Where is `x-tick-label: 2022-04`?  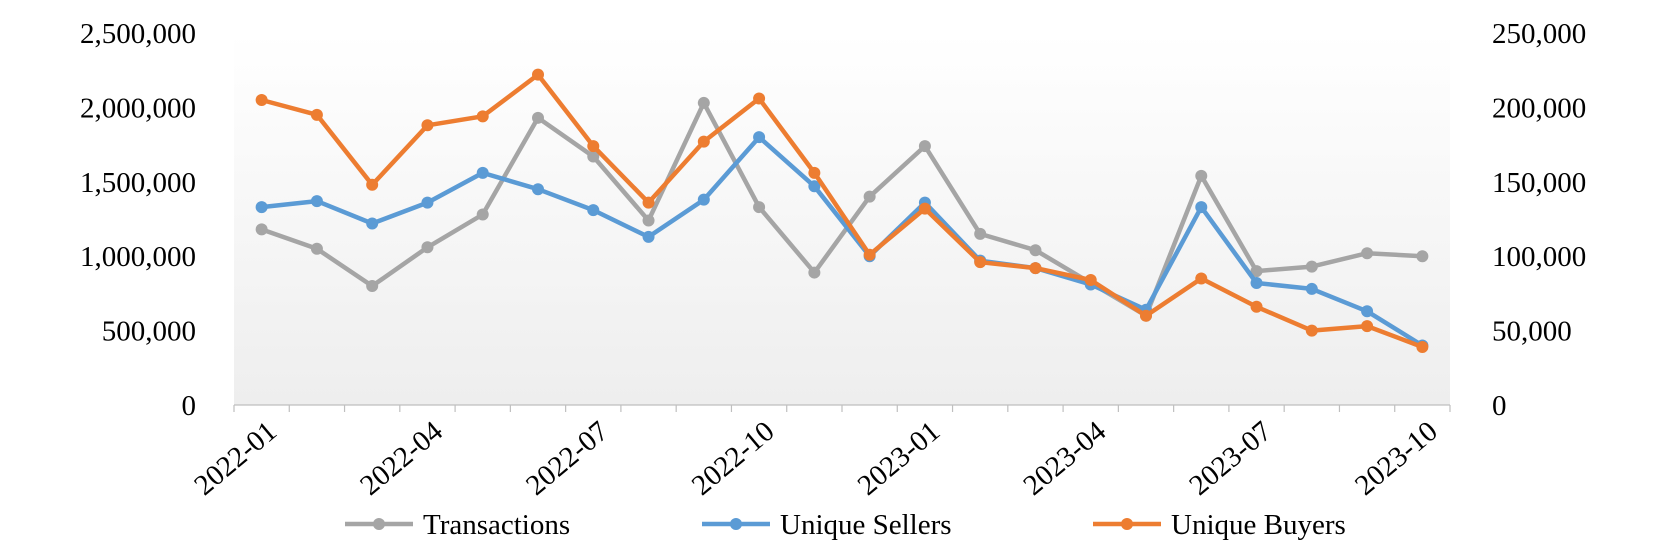
x-tick-label: 2022-04 is located at coordinates (401, 458).